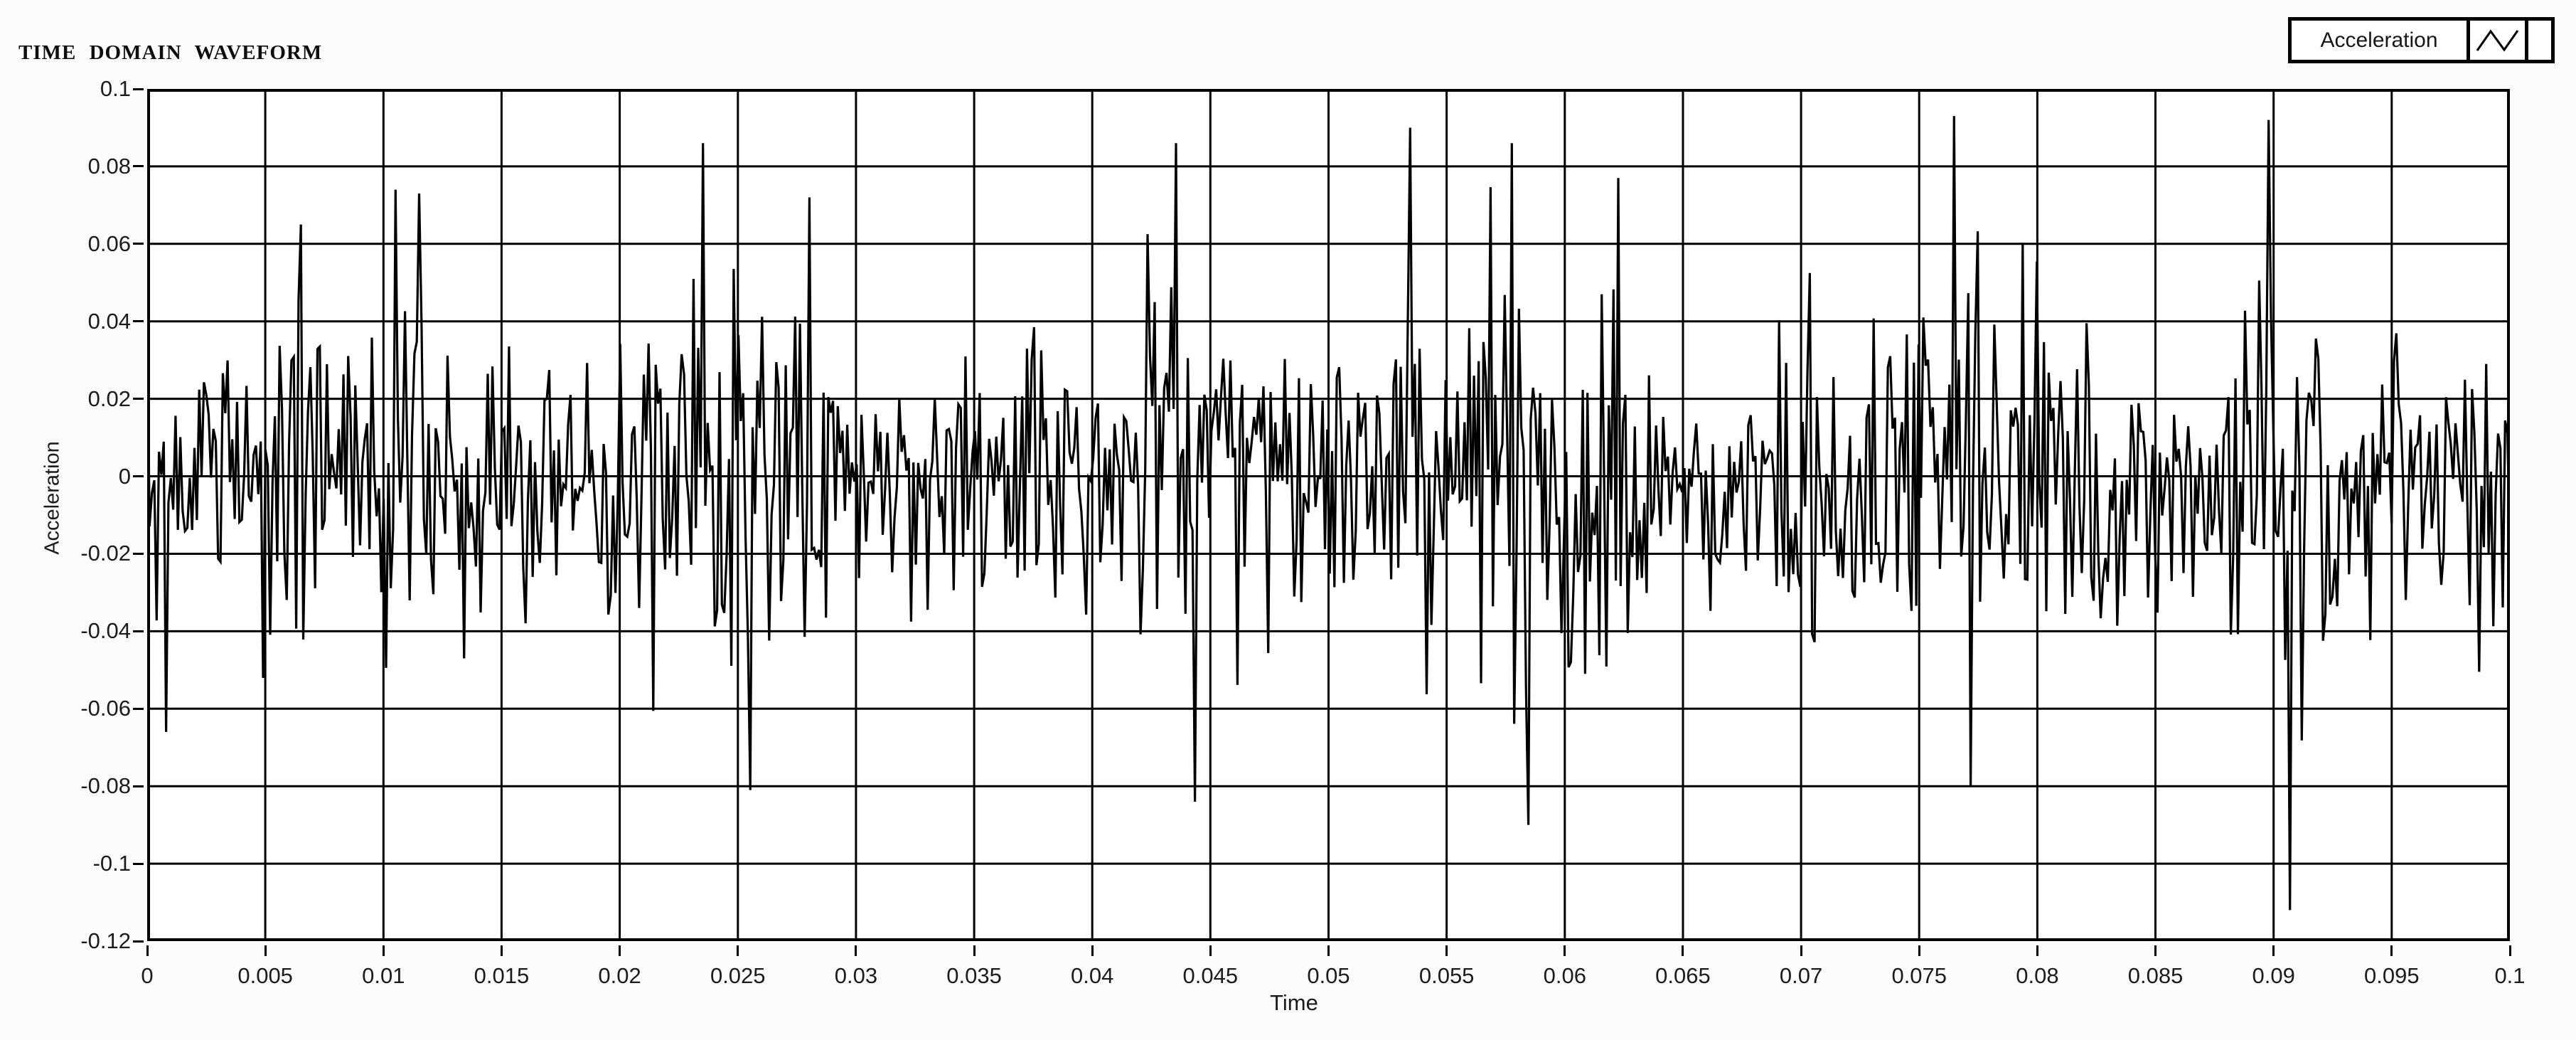 The height and width of the screenshot is (1040, 2576). I want to click on chart-title: TIME DOMAIN WAVEFORM, so click(170, 52).